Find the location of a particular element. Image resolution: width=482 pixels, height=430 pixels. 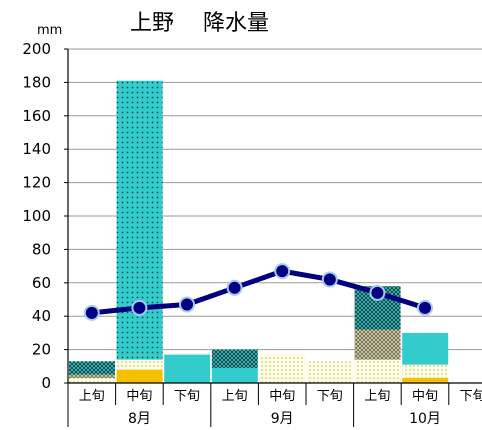

month-label: 8月 is located at coordinates (139, 419).